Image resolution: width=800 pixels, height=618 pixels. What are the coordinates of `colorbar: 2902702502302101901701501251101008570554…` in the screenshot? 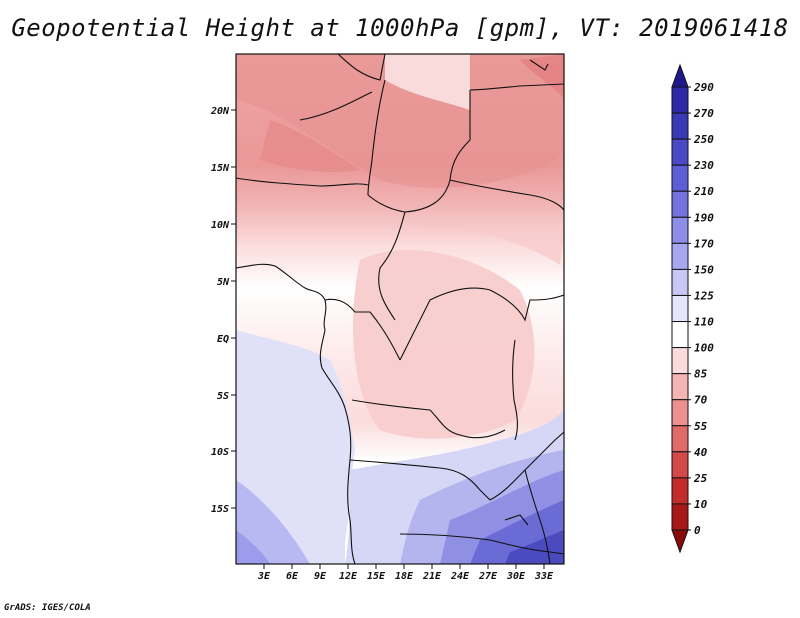 It's located at (692, 308).